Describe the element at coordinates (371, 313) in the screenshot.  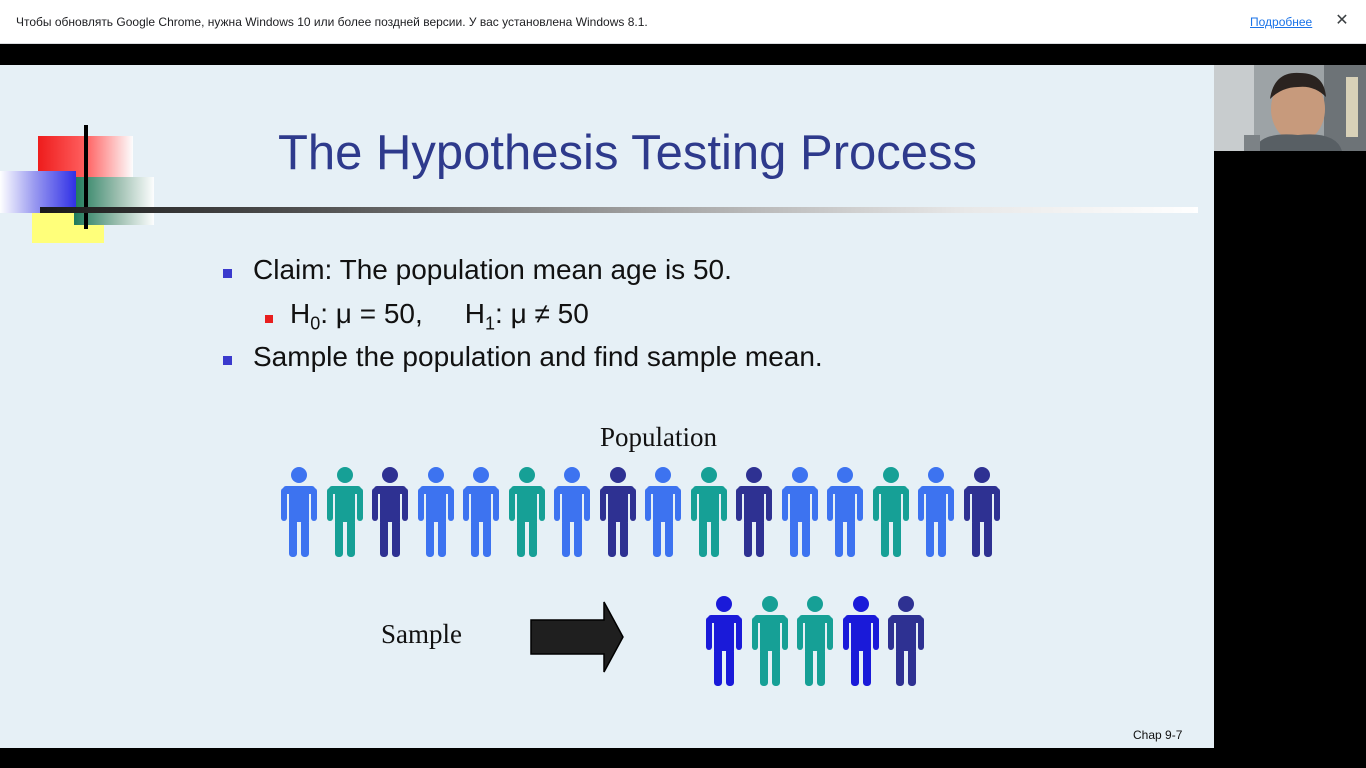
I see `h0-statement: : μ = 50,` at that location.